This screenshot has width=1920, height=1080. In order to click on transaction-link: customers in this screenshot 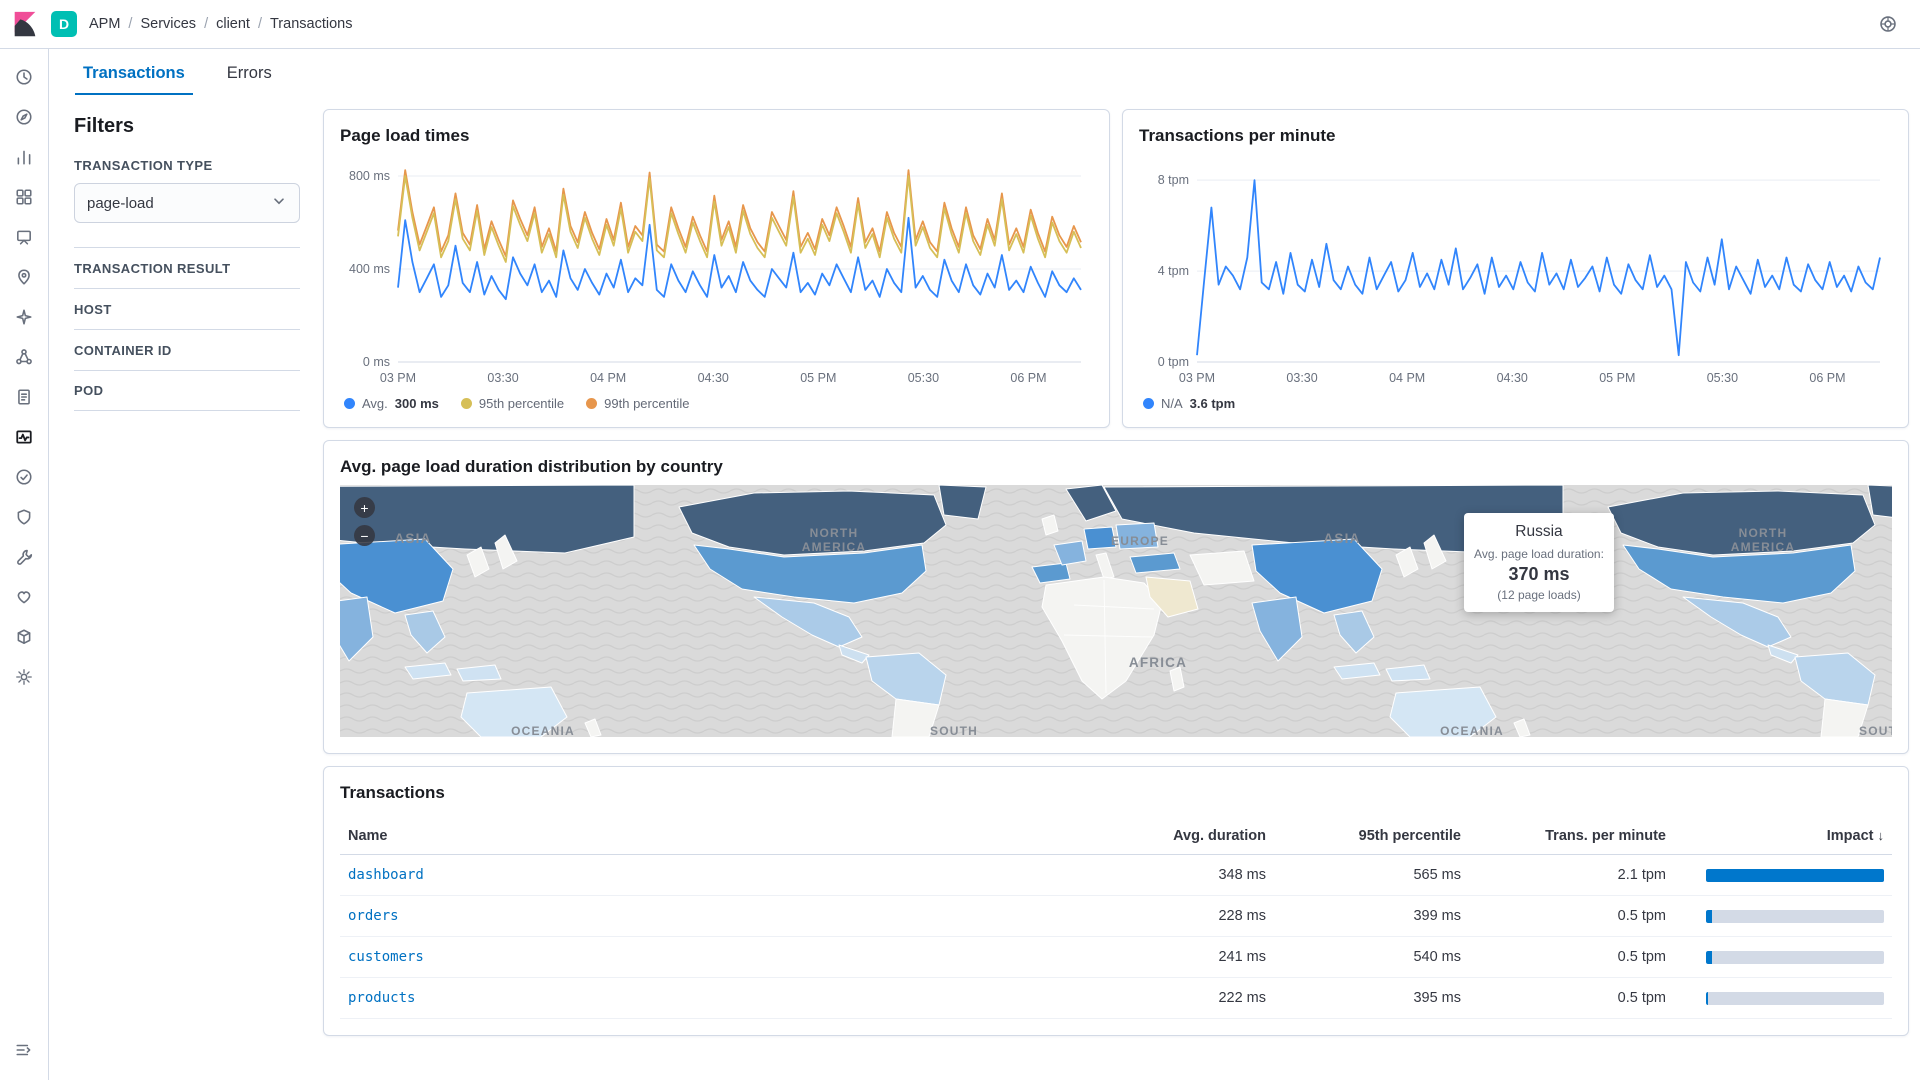, I will do `click(386, 957)`.